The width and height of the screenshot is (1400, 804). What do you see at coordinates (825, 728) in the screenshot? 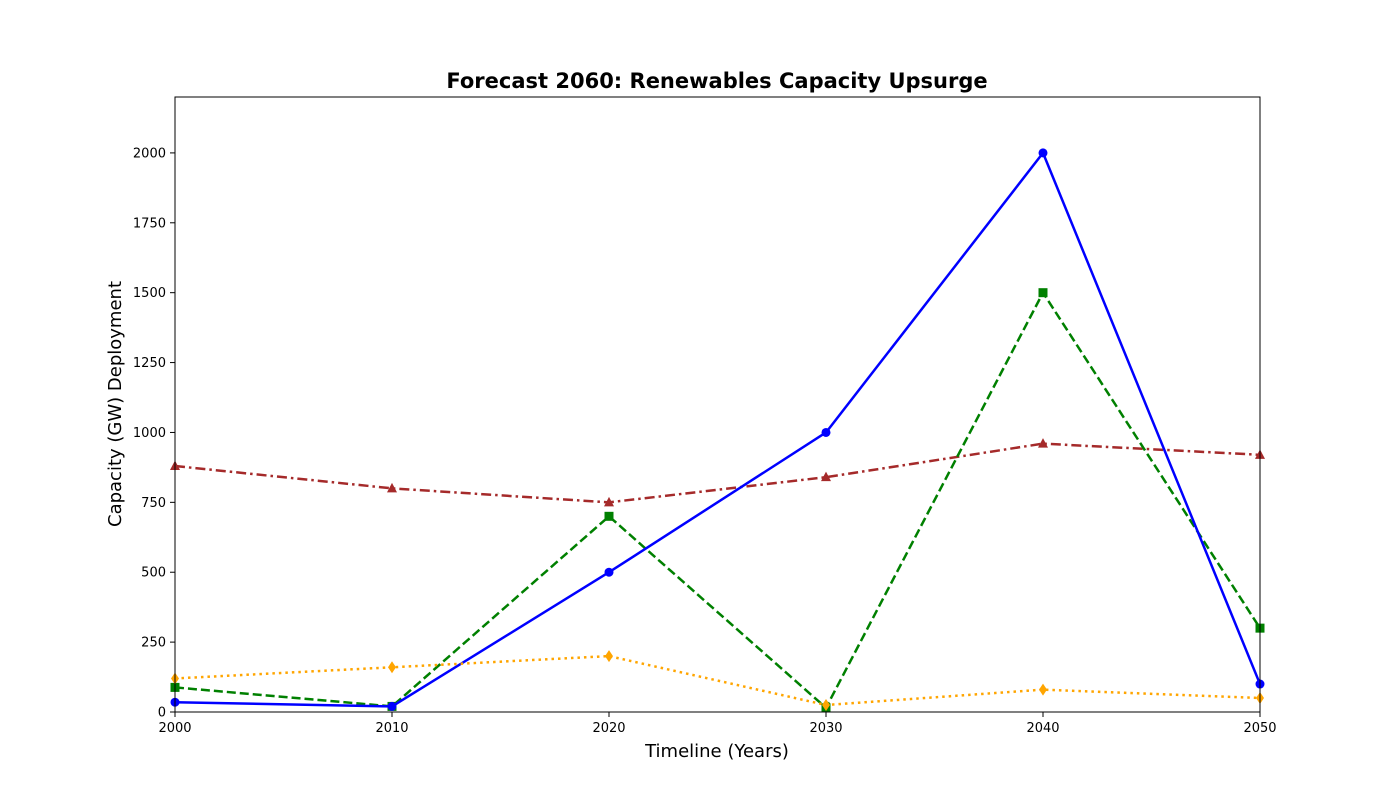
I see `x-tick-label: 2030` at bounding box center [825, 728].